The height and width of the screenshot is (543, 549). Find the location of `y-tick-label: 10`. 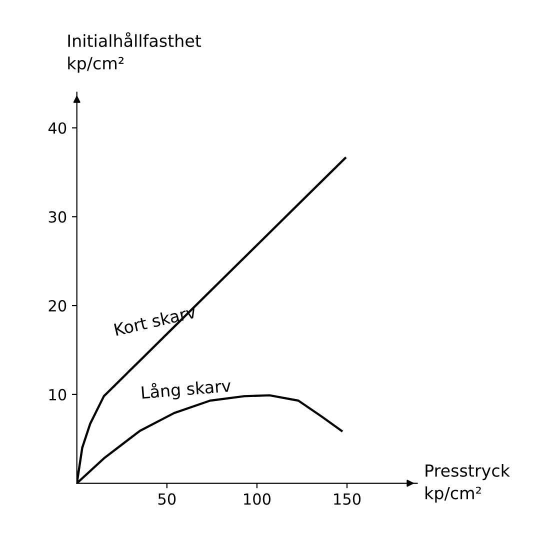

y-tick-label: 10 is located at coordinates (57, 394).